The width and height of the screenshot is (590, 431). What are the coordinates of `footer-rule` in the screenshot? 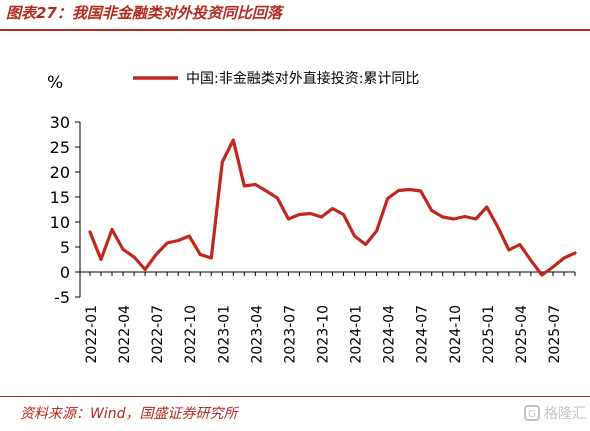 It's located at (295, 396).